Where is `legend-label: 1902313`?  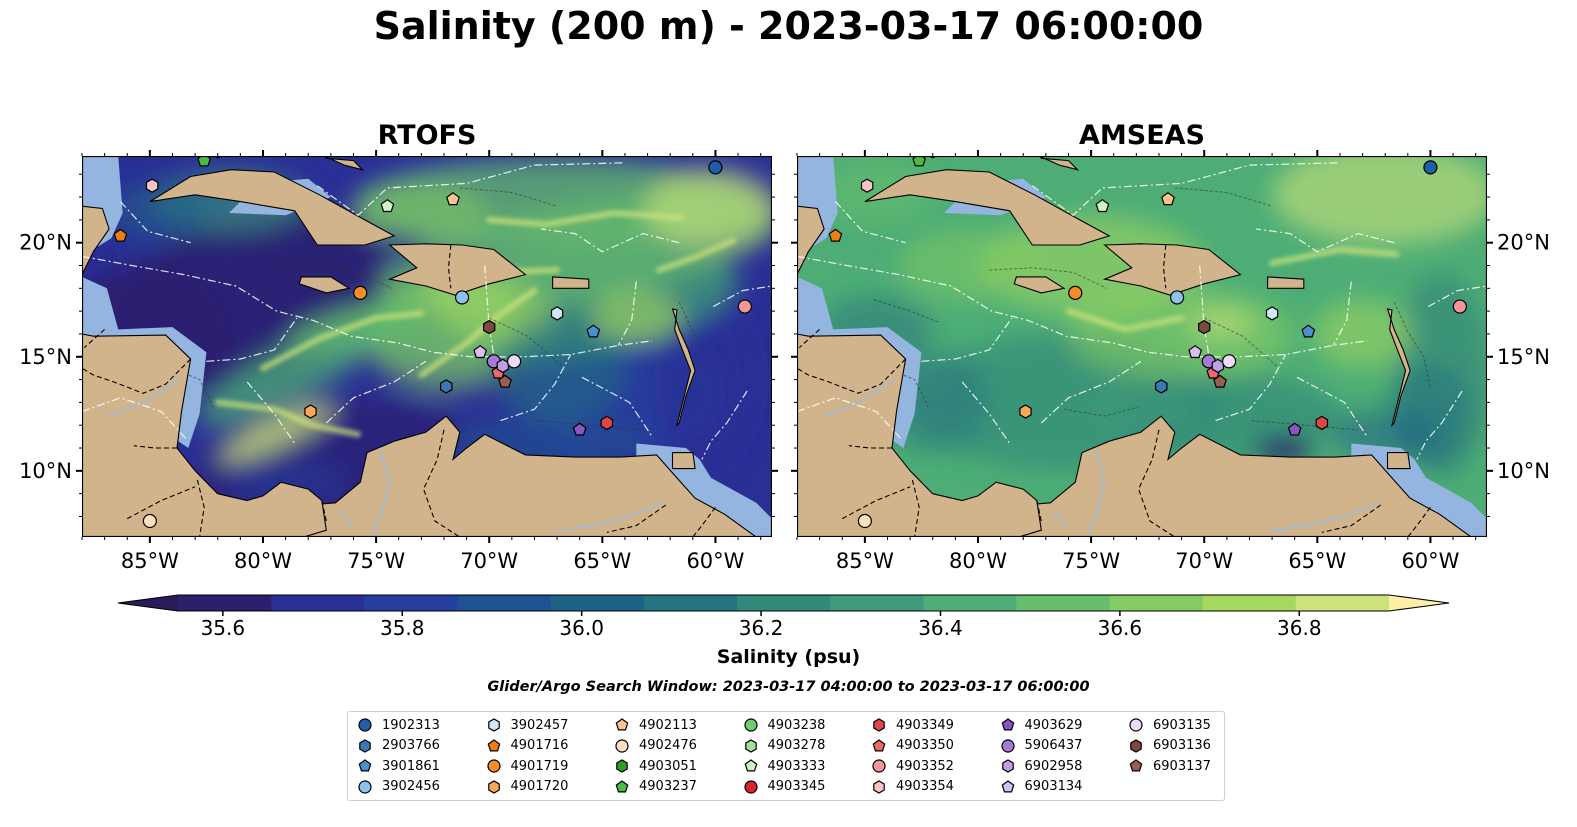
legend-label: 1902313 is located at coordinates (411, 725).